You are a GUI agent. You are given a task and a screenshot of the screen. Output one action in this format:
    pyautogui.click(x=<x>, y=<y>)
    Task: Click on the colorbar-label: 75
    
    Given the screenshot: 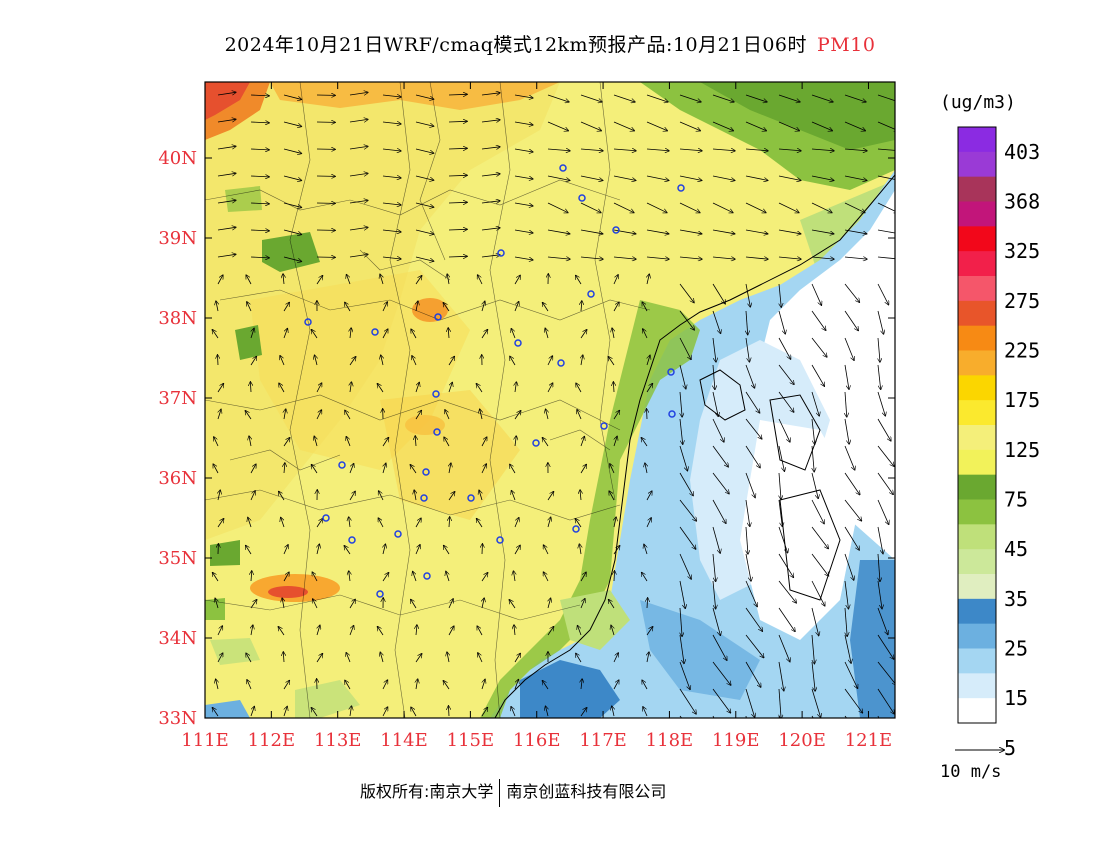 What is the action you would take?
    pyautogui.click(x=1016, y=500)
    